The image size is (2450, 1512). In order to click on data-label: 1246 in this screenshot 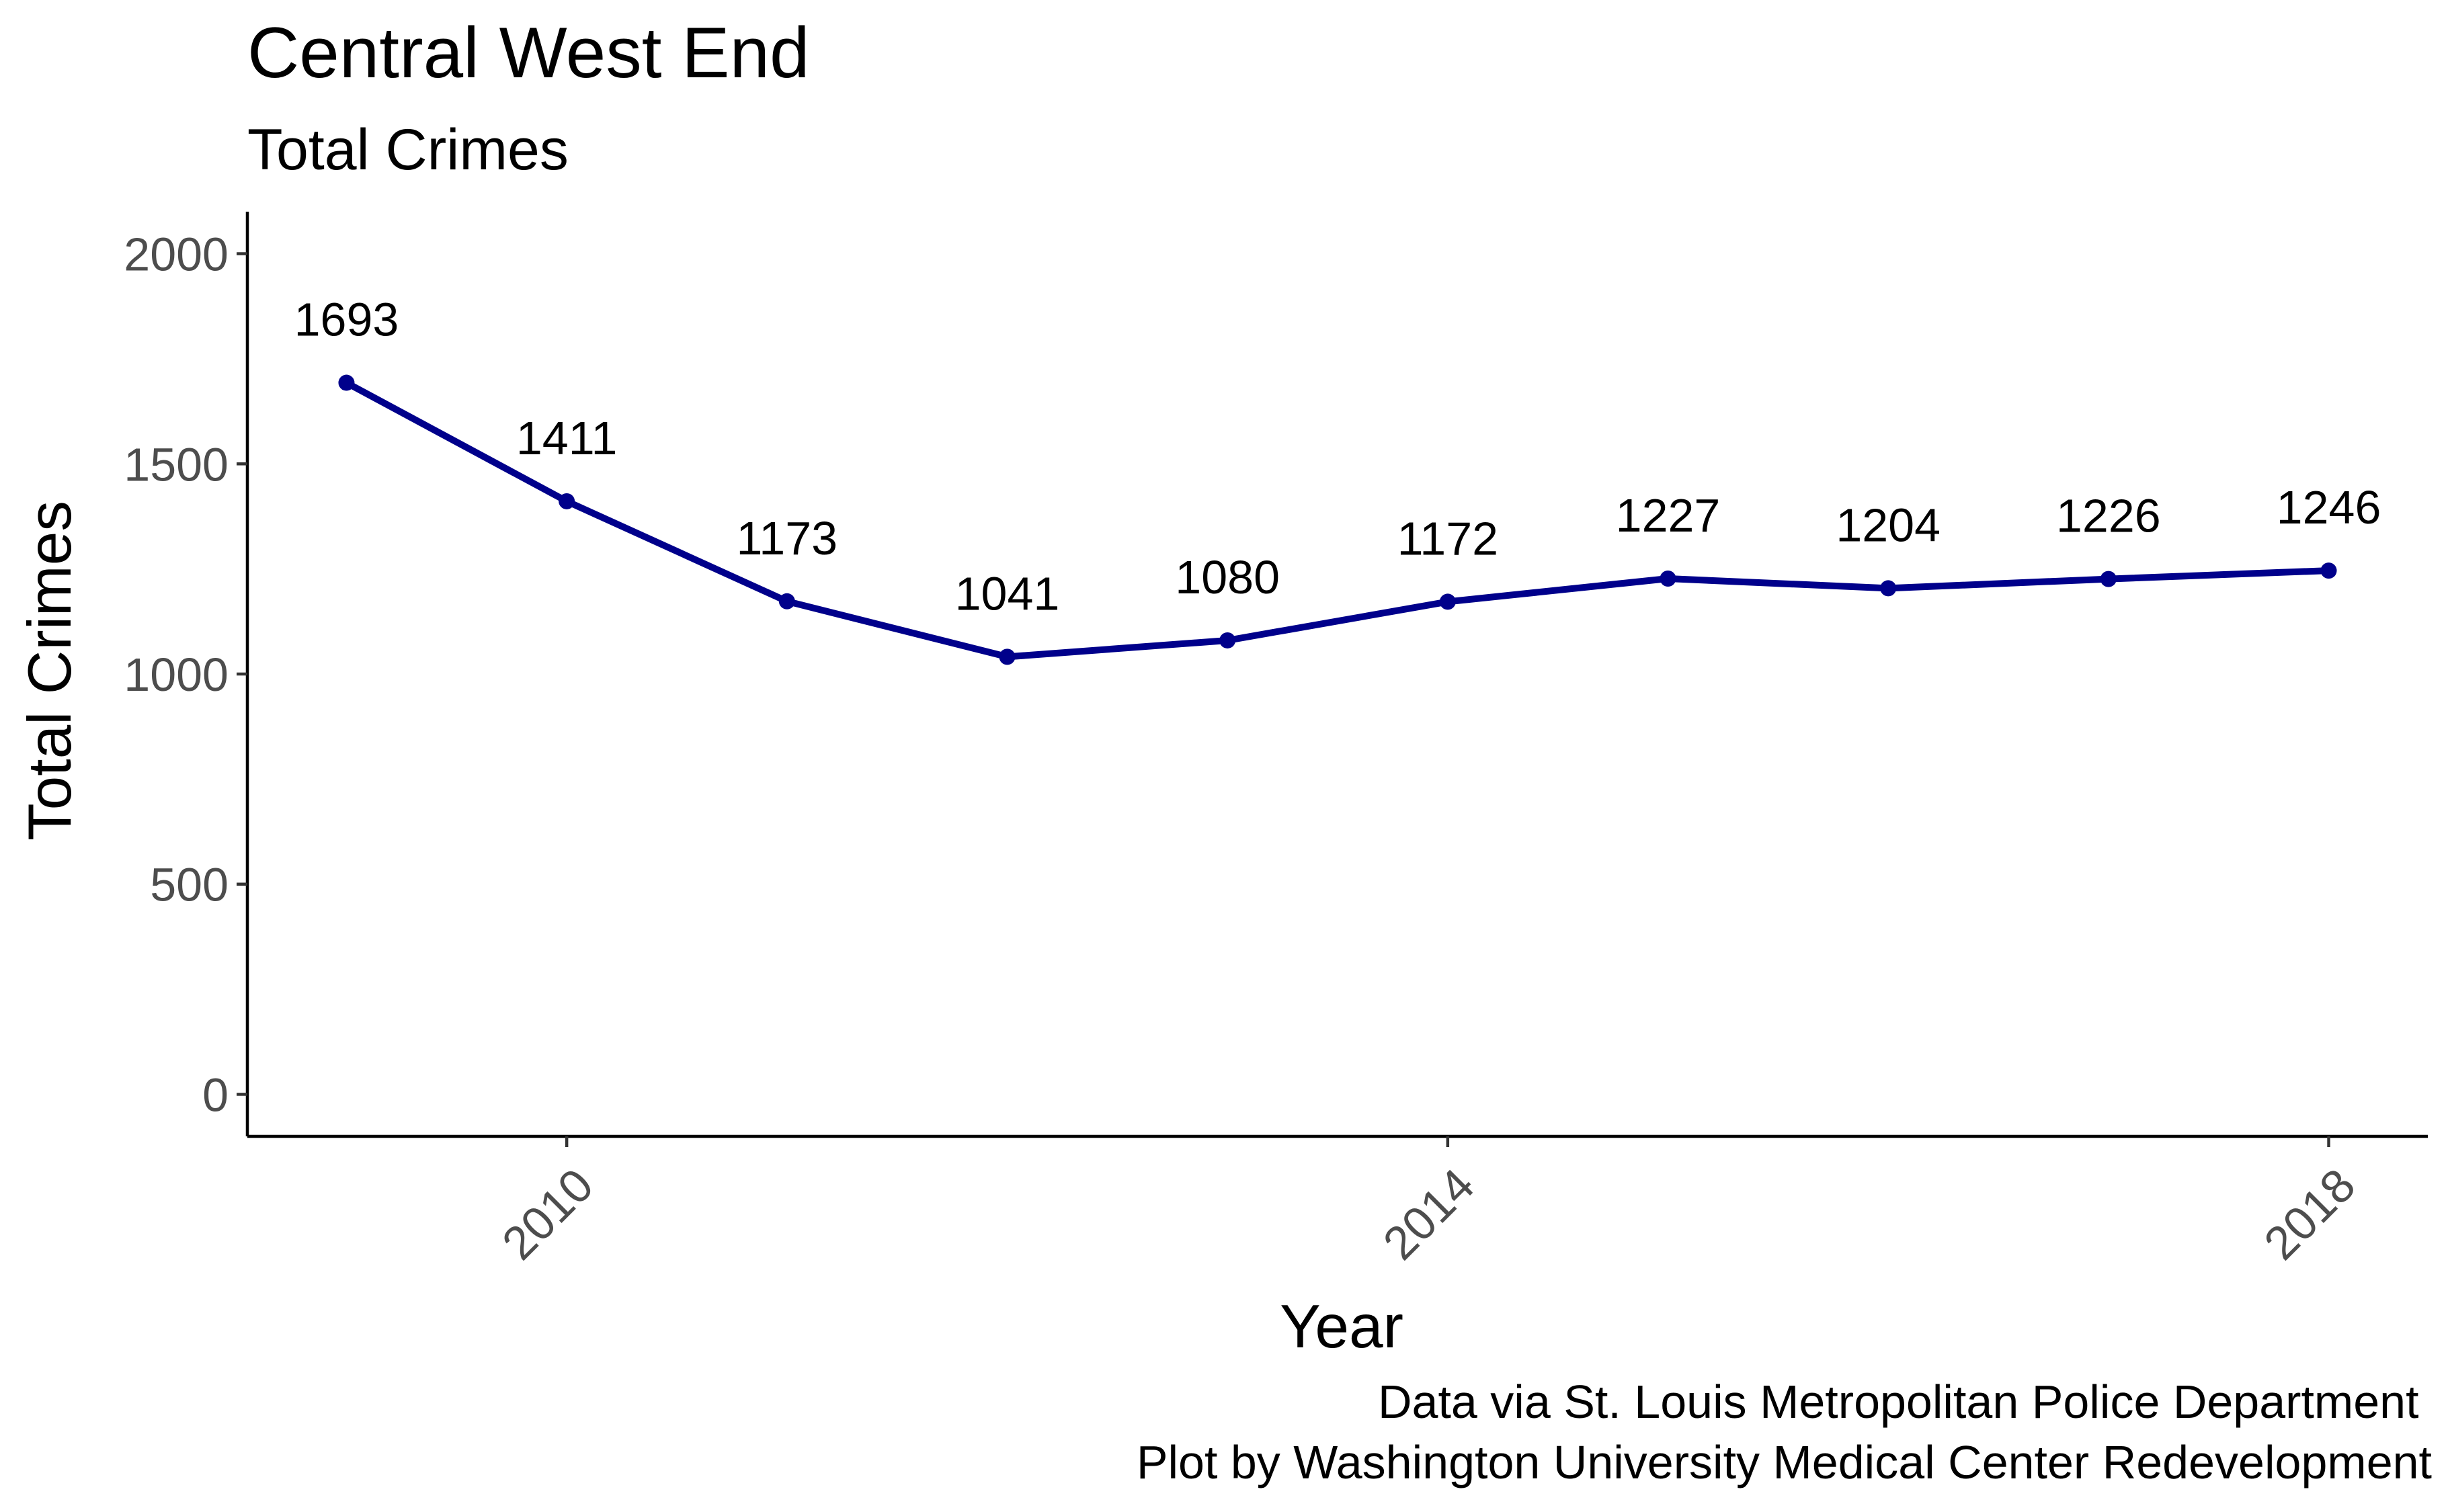, I will do `click(2329, 508)`.